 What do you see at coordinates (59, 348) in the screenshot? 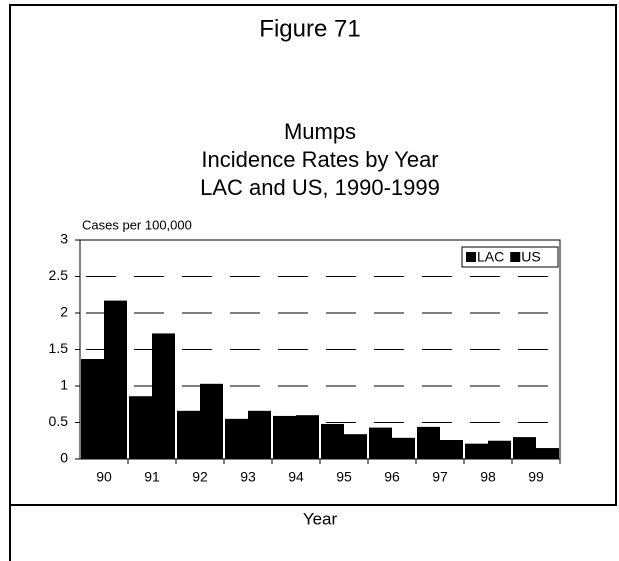
I see `y-tick-label: 1.5` at bounding box center [59, 348].